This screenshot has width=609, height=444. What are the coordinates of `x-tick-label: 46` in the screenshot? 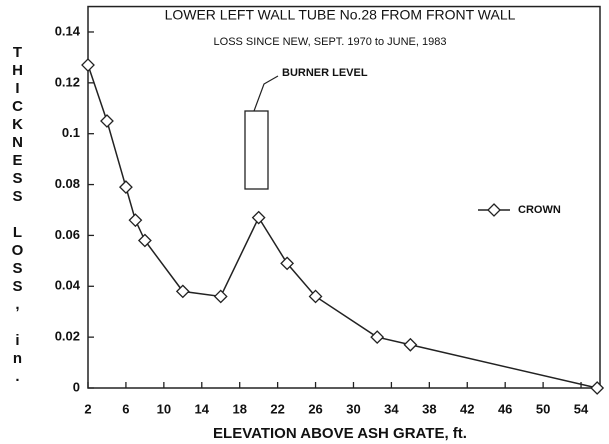 It's located at (505, 408).